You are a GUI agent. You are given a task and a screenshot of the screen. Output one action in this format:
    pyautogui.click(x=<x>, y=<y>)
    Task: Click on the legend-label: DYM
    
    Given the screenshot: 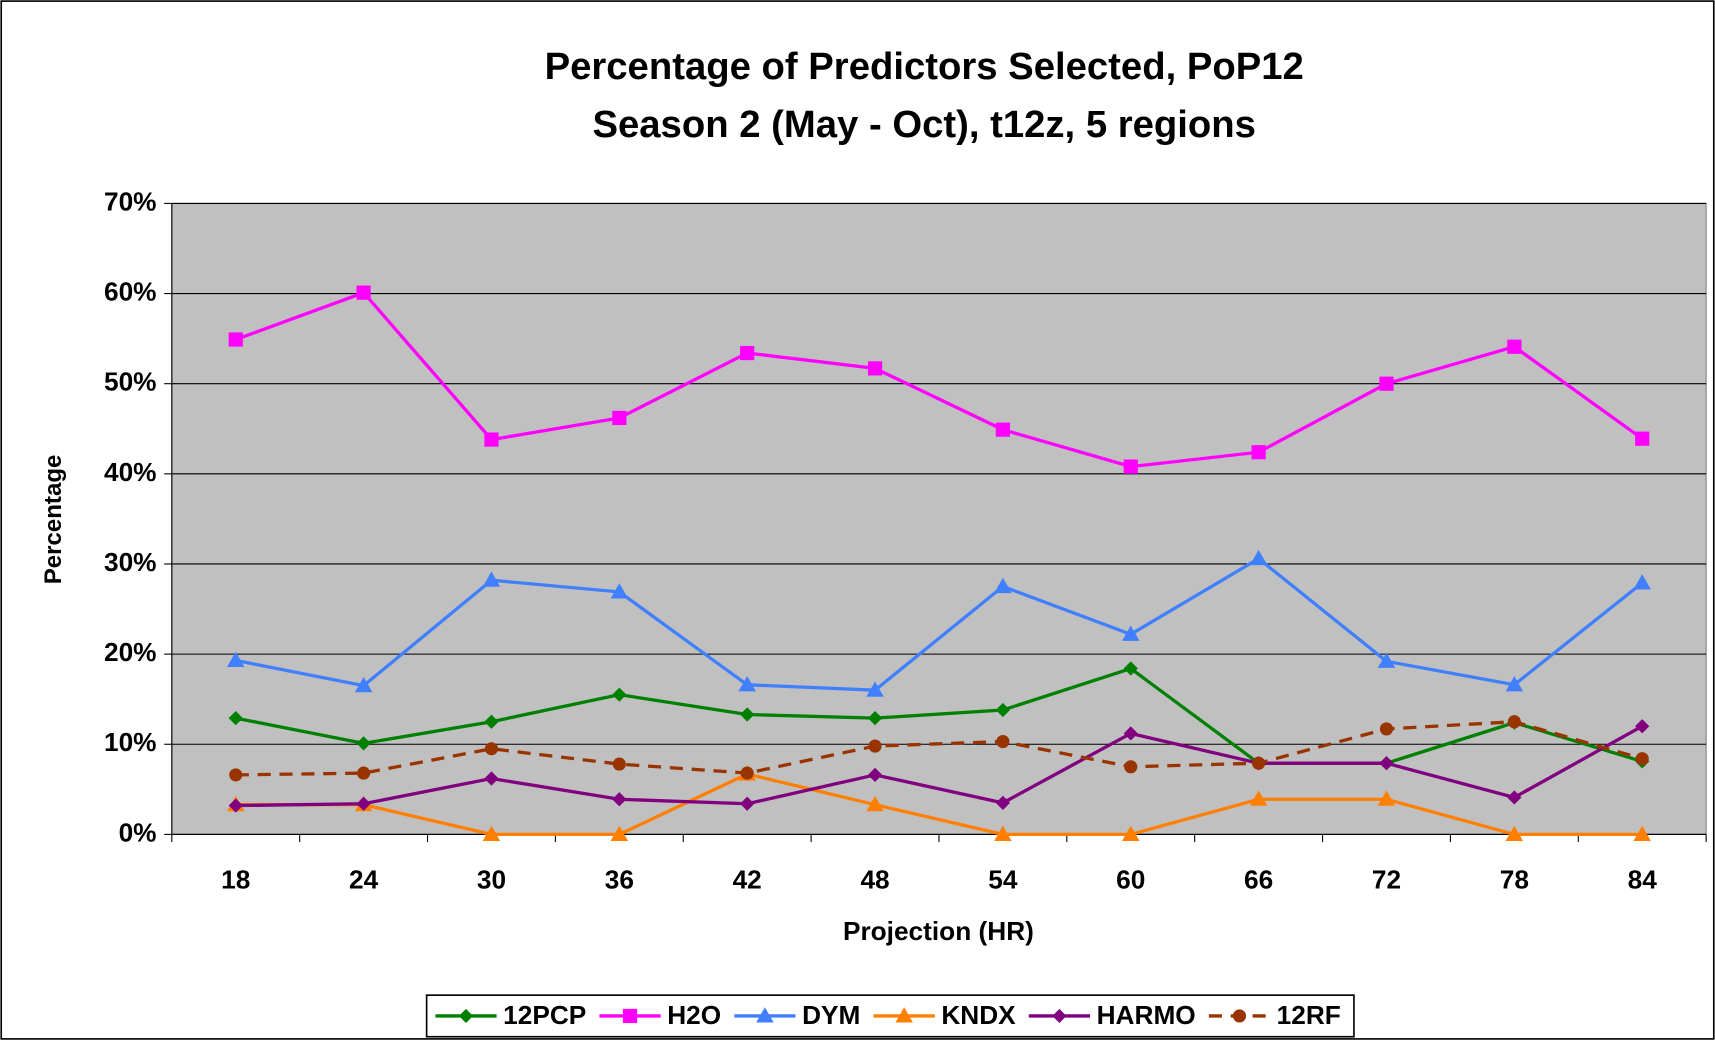 What is the action you would take?
    pyautogui.click(x=831, y=1015)
    